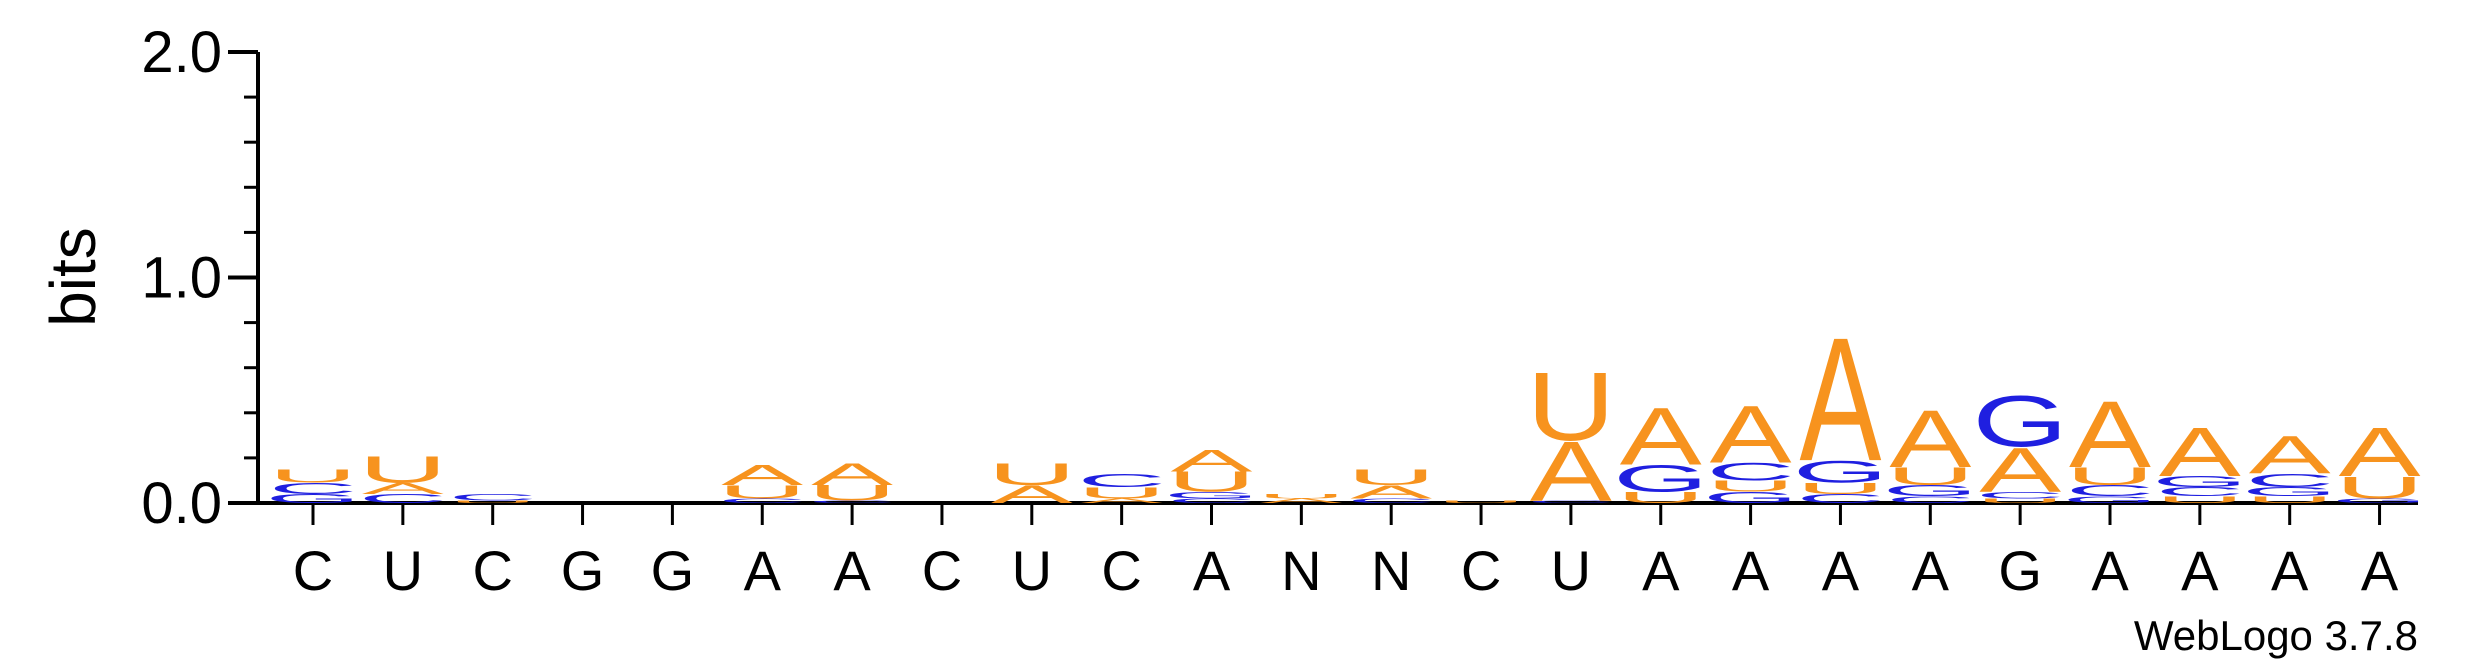 The width and height of the screenshot is (2475, 667). Describe the element at coordinates (73, 277) in the screenshot. I see `y-axis-label: bits` at that location.